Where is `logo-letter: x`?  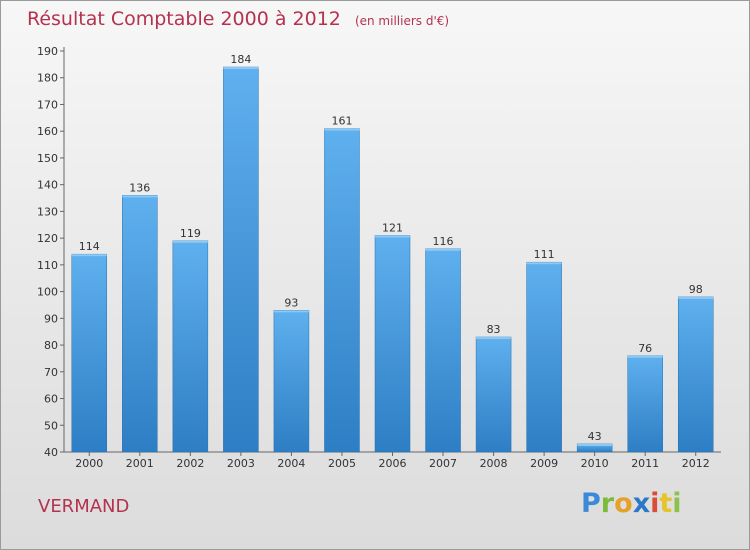 logo-letter: x is located at coordinates (641, 503).